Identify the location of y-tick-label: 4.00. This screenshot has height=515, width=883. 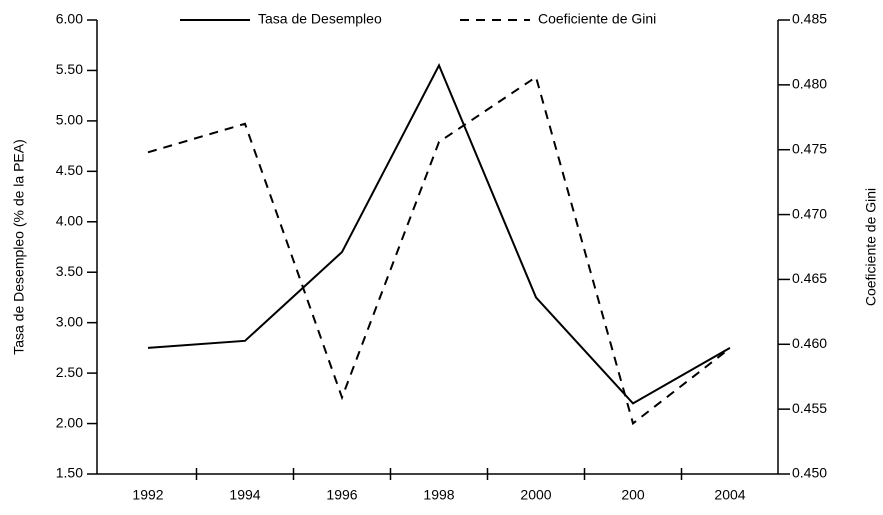
(69, 220).